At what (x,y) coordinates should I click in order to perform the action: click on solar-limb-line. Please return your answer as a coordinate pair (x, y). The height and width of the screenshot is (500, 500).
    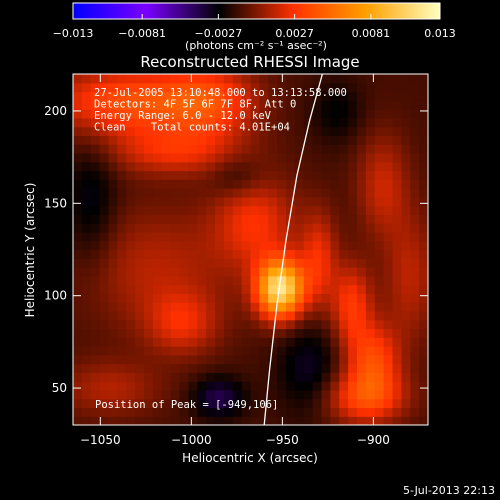
    Looking at the image, I should click on (293, 249).